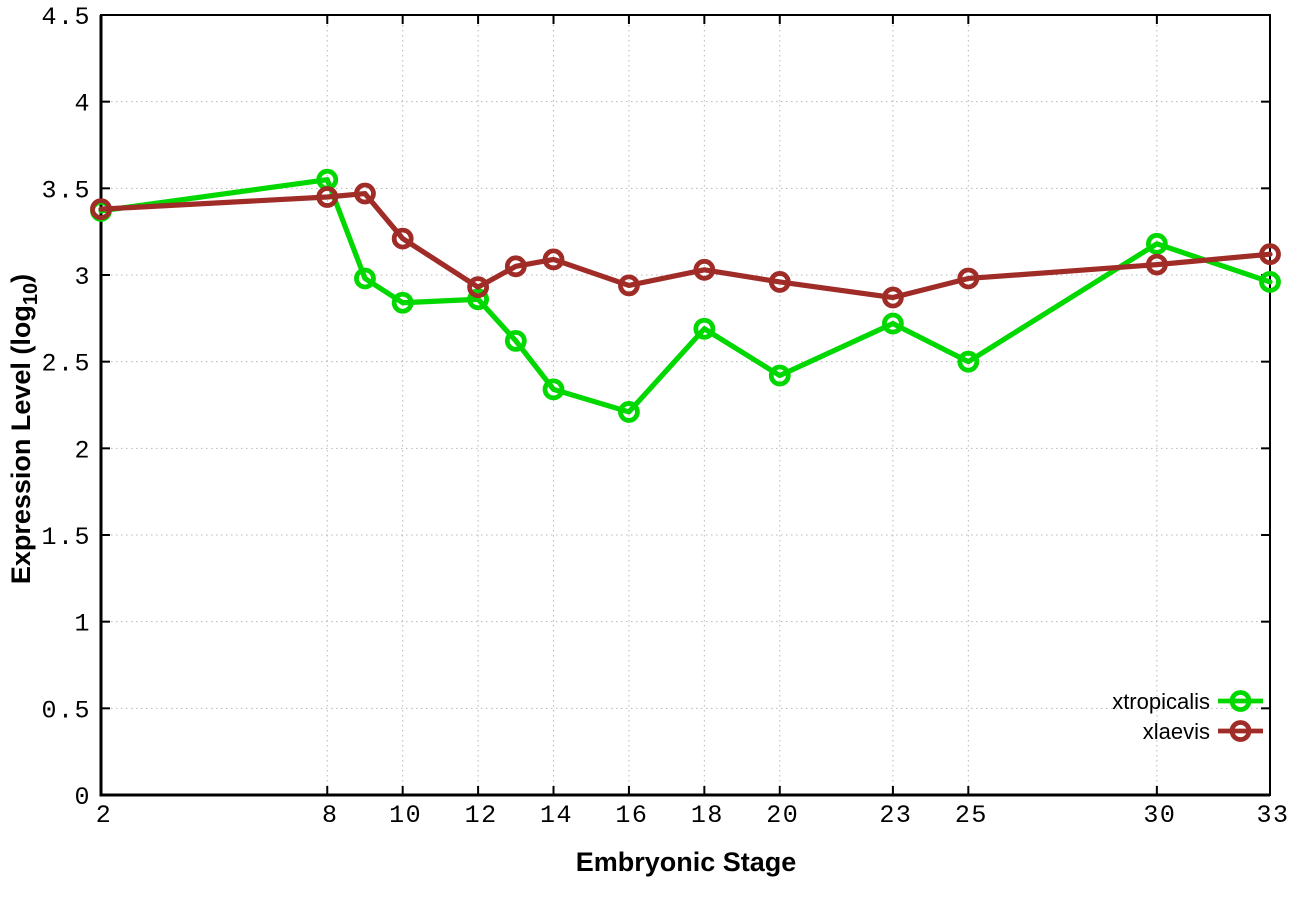  Describe the element at coordinates (1240, 701) in the screenshot. I see `legend-marker-xtropicalis` at that location.